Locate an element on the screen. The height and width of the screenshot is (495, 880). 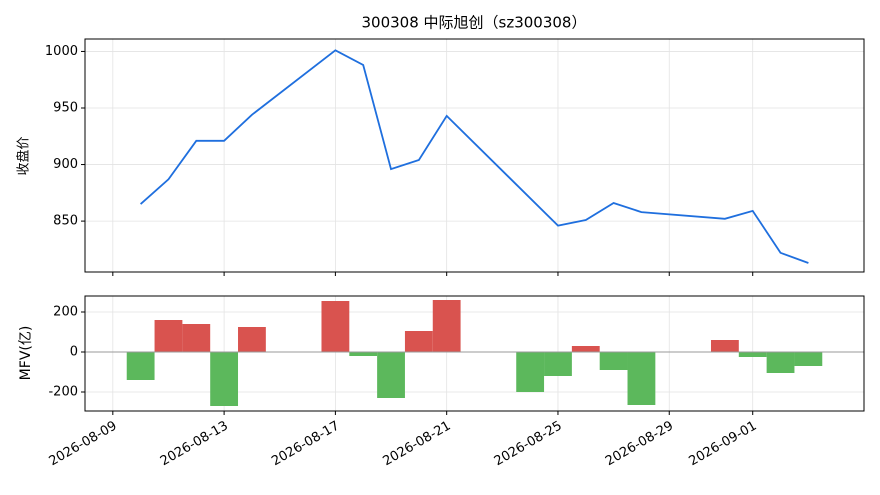
y-tick-label: -200 is located at coordinates (63, 392).